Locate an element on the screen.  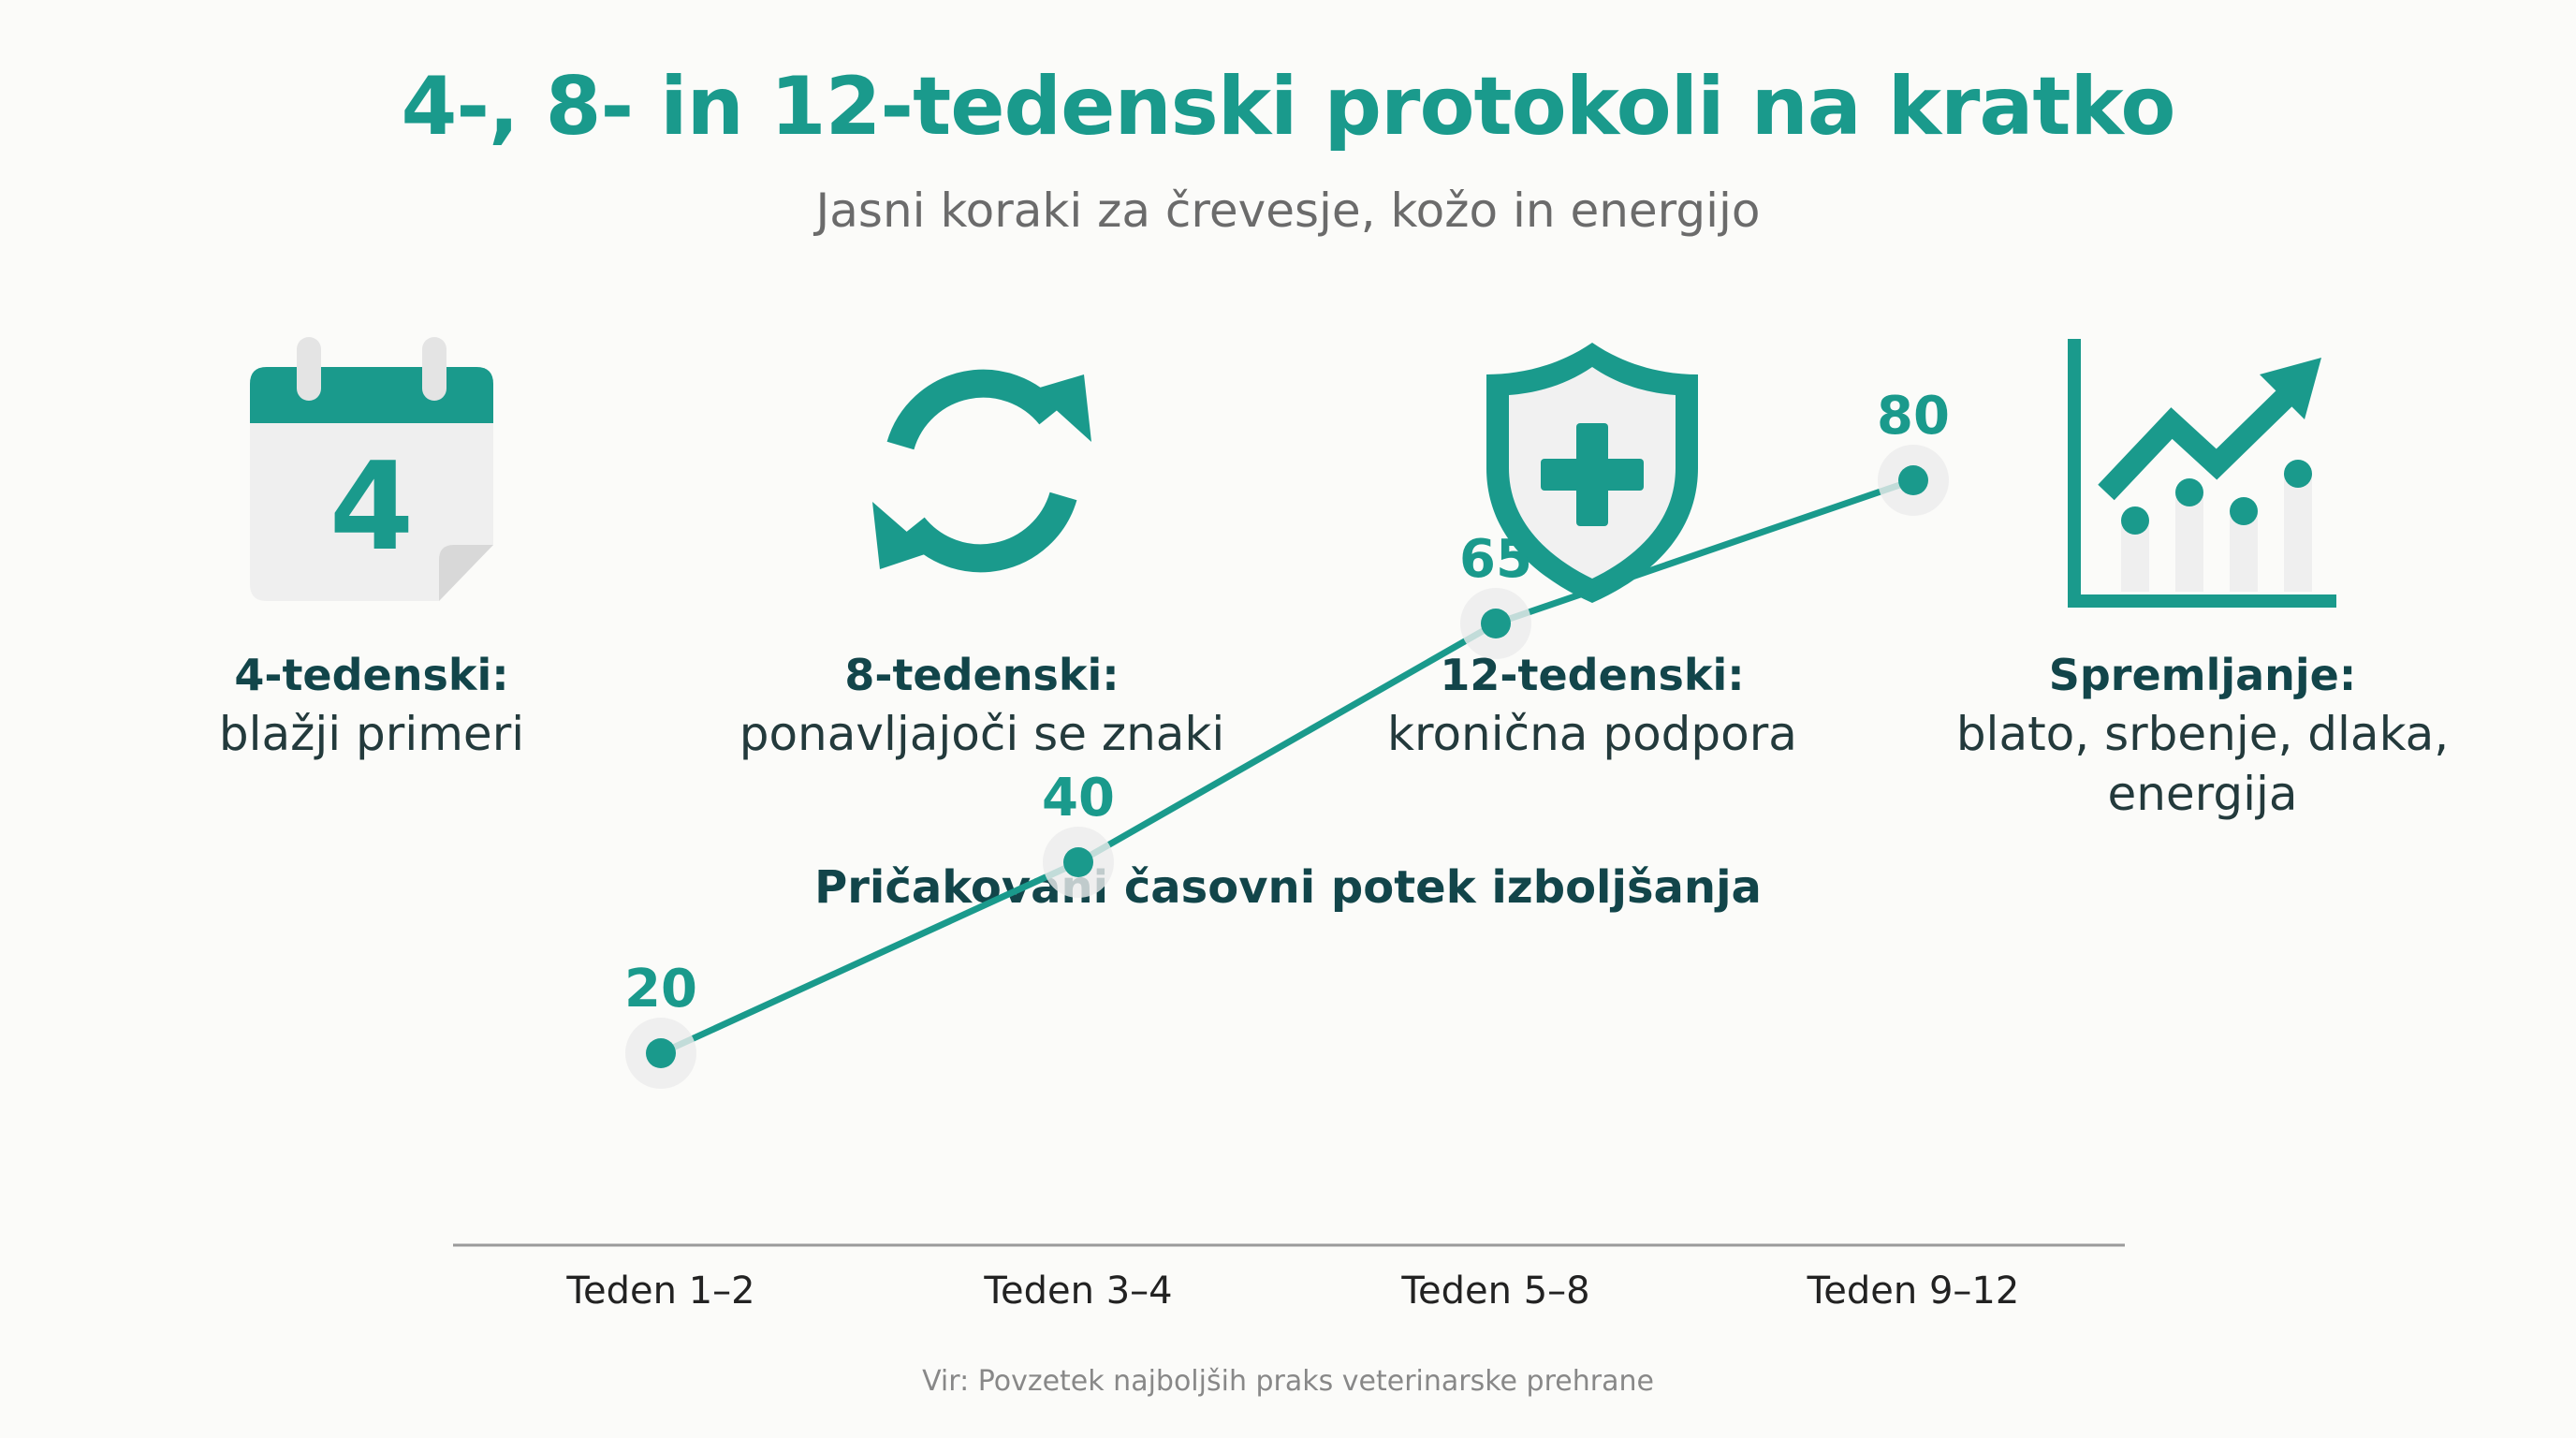
x-tick-label: Teden 9–12 is located at coordinates (1913, 1291).